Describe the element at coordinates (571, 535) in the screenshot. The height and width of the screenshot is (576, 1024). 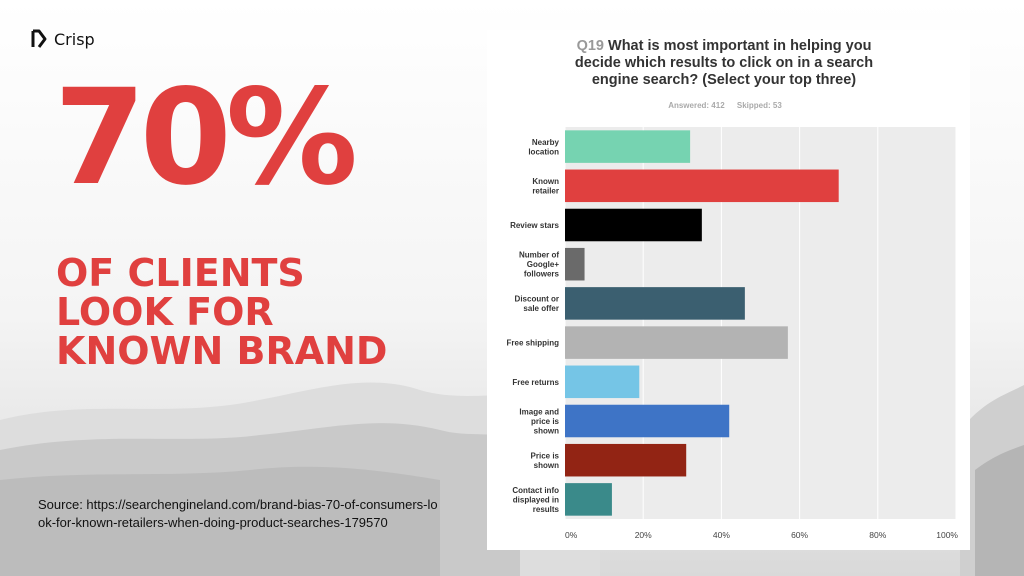
I see `x-tick-label: 0%` at that location.